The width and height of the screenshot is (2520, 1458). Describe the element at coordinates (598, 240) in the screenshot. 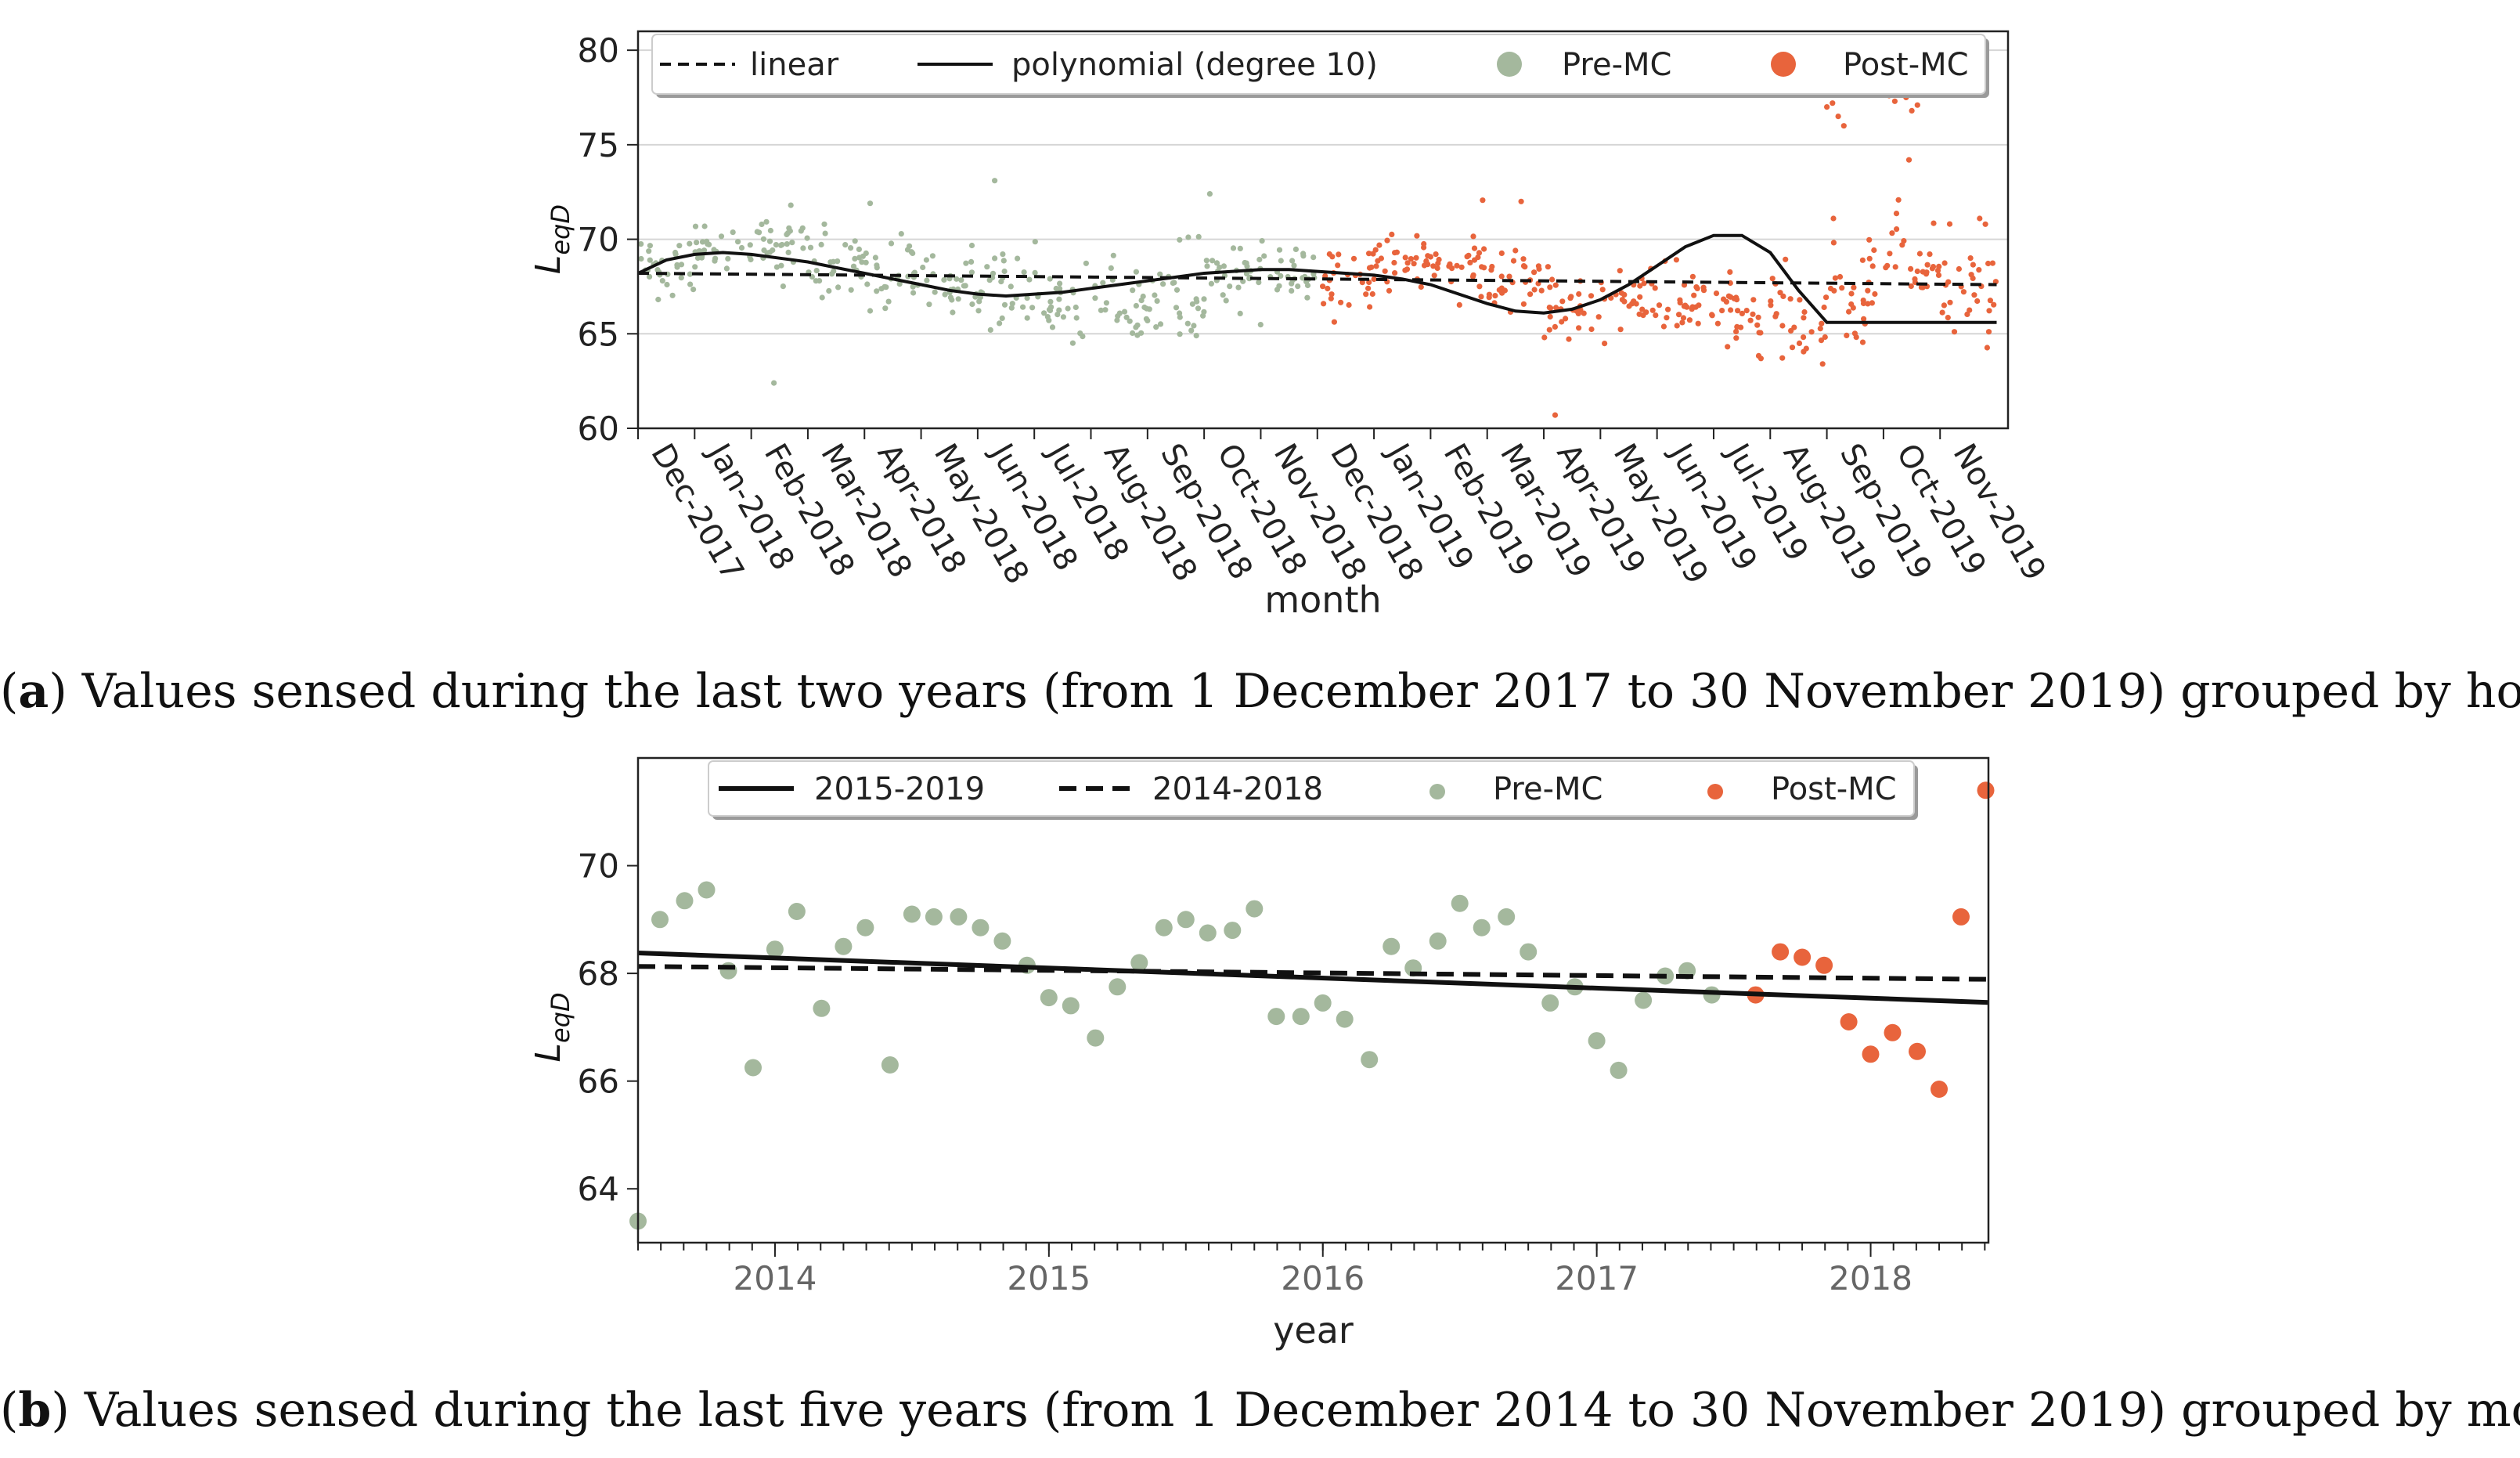

I see `y-tick-label-a: 70` at that location.